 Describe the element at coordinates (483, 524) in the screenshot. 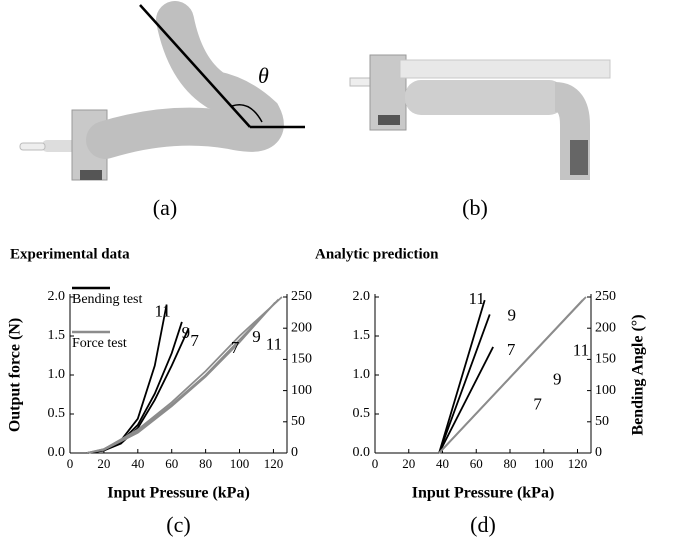

I see `panel-label: (d)` at that location.